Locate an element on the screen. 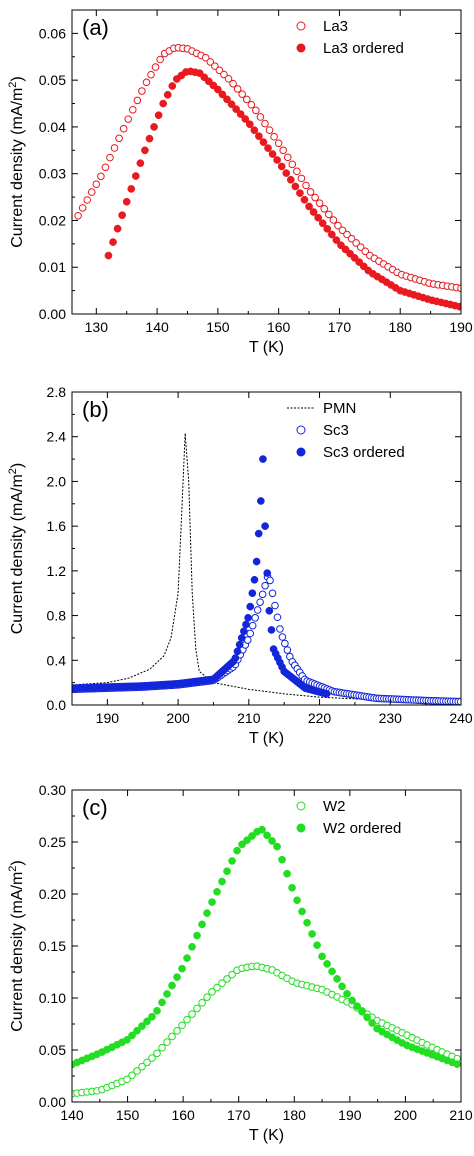  series-sc3-ordered is located at coordinates (201, 576).